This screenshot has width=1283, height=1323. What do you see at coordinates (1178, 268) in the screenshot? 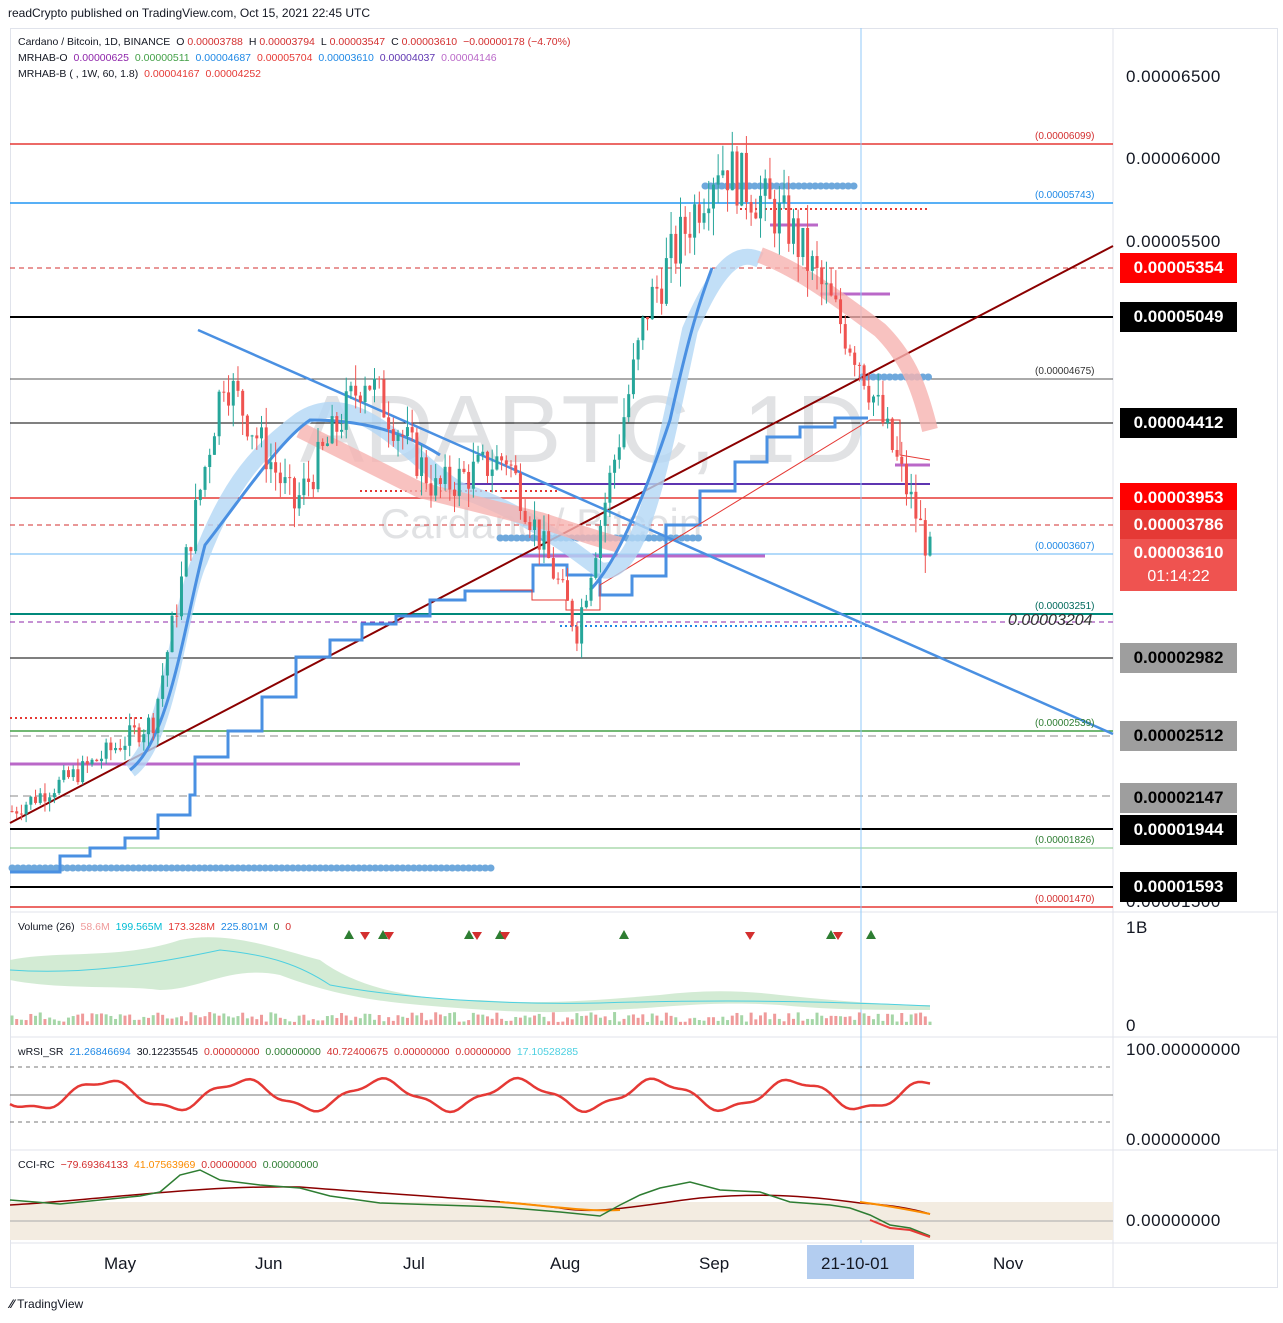
I see `price-tag: 0.00005354` at bounding box center [1178, 268].